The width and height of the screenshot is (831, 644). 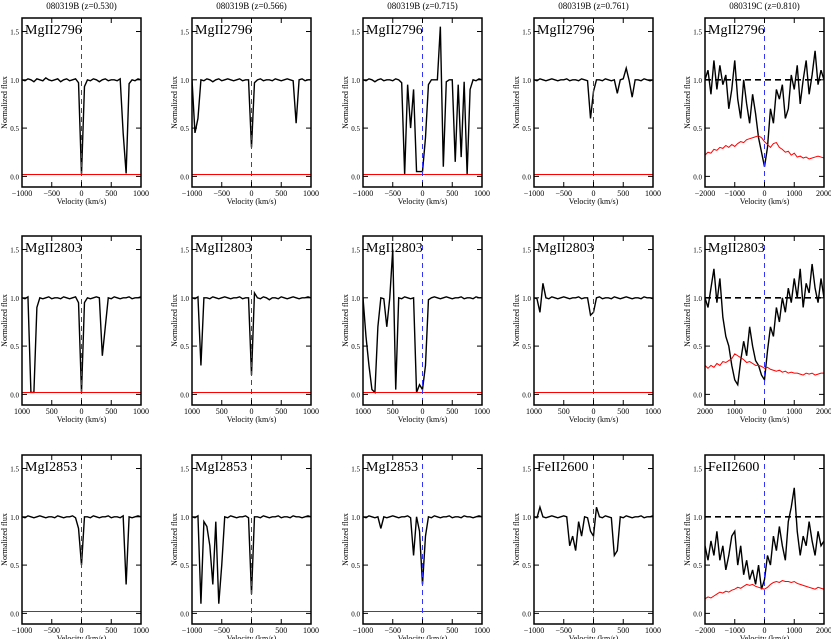 What do you see at coordinates (764, 6) in the screenshot?
I see `panel-title: 080319C (z=0.810)` at bounding box center [764, 6].